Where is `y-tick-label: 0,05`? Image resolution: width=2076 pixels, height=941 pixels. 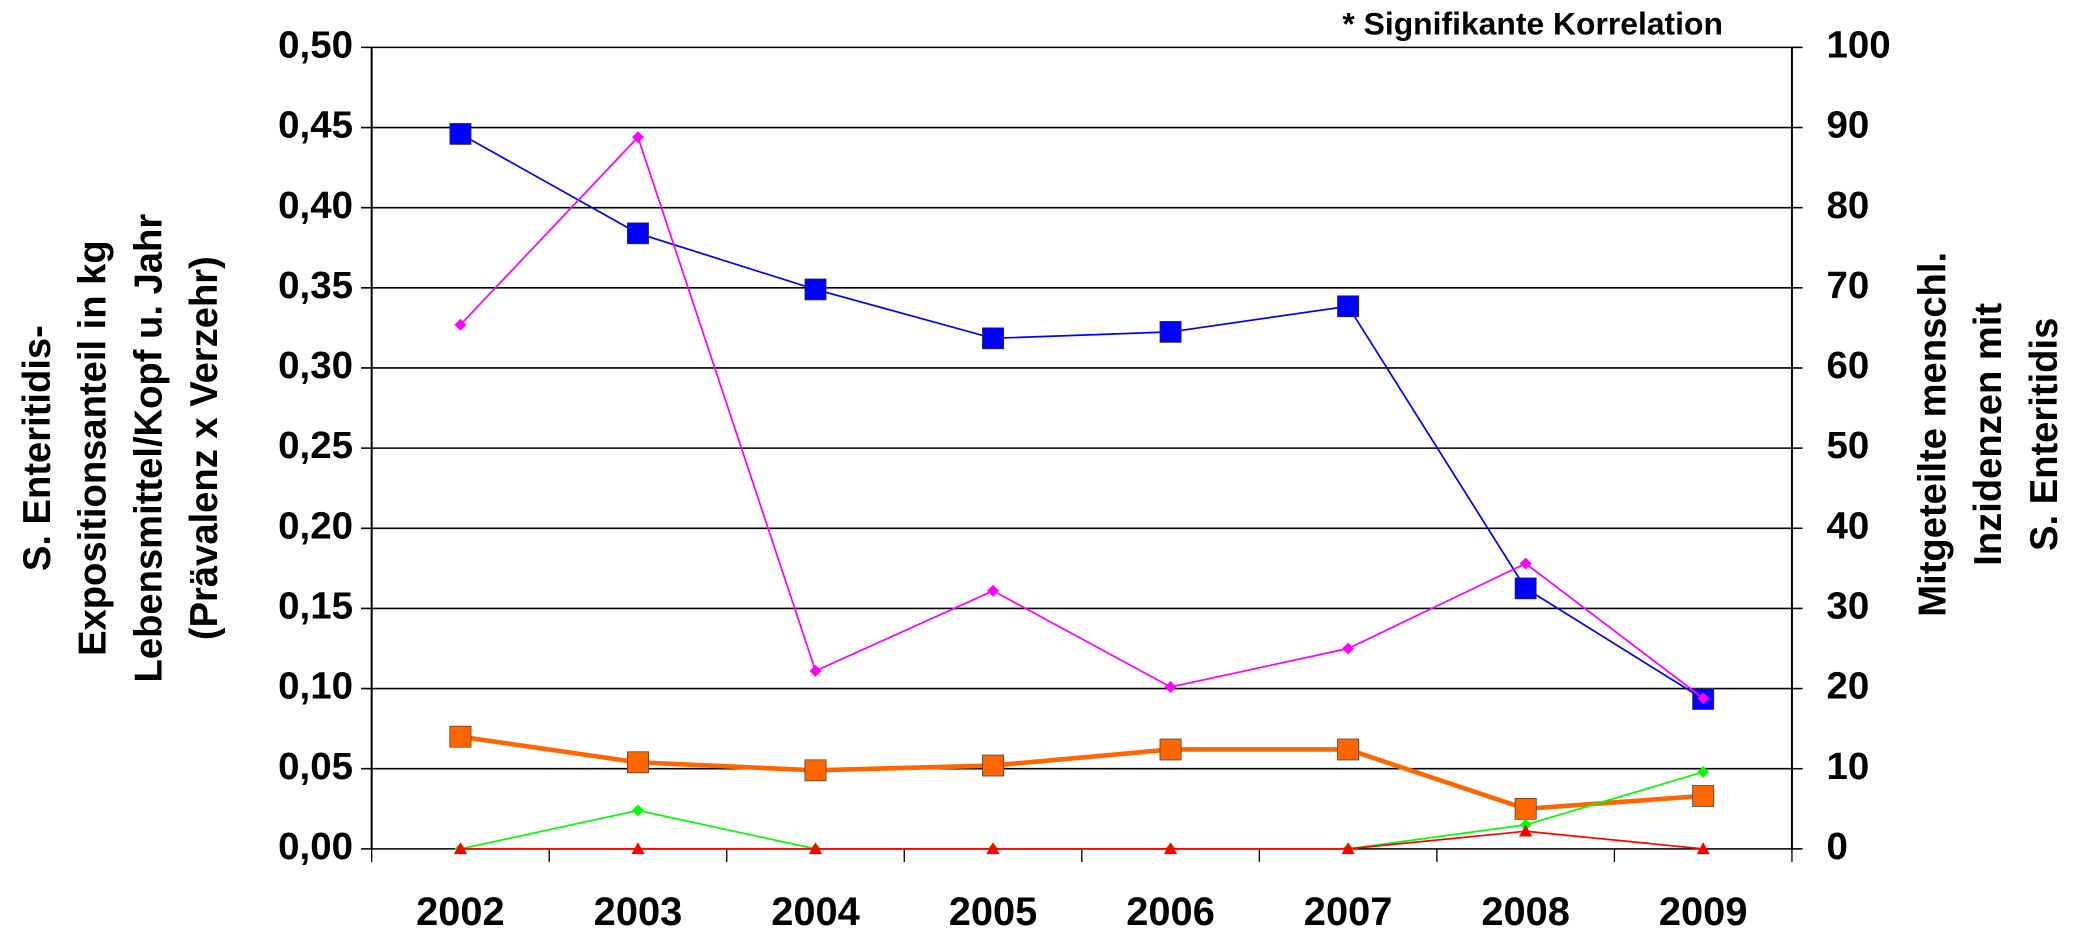 y-tick-label: 0,05 is located at coordinates (315, 766).